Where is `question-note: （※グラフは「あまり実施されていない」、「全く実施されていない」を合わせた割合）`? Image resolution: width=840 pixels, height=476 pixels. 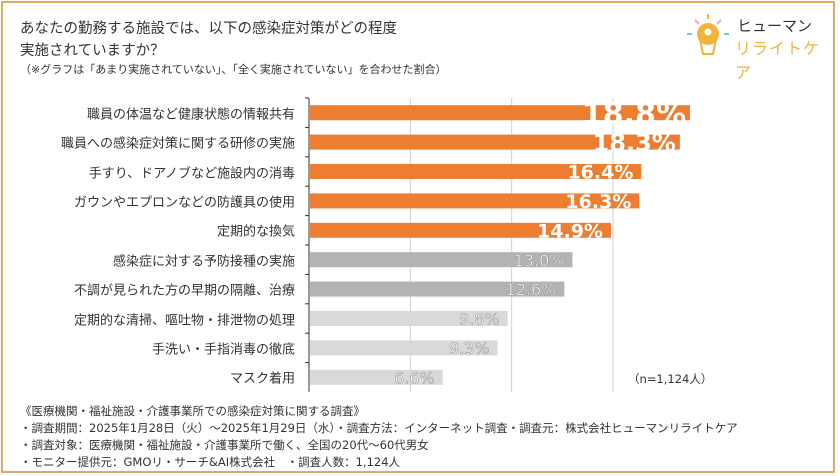
question-note: （※グラフは「あまり実施されていない」、「全く実施されていない」を合わせた割合） is located at coordinates (233, 69).